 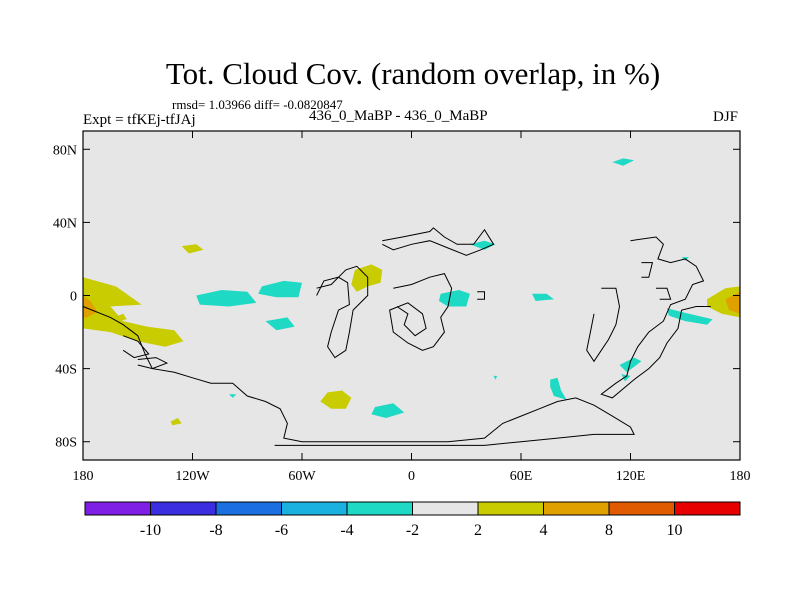 I want to click on y-tick-label-2: 0, so click(x=73, y=297).